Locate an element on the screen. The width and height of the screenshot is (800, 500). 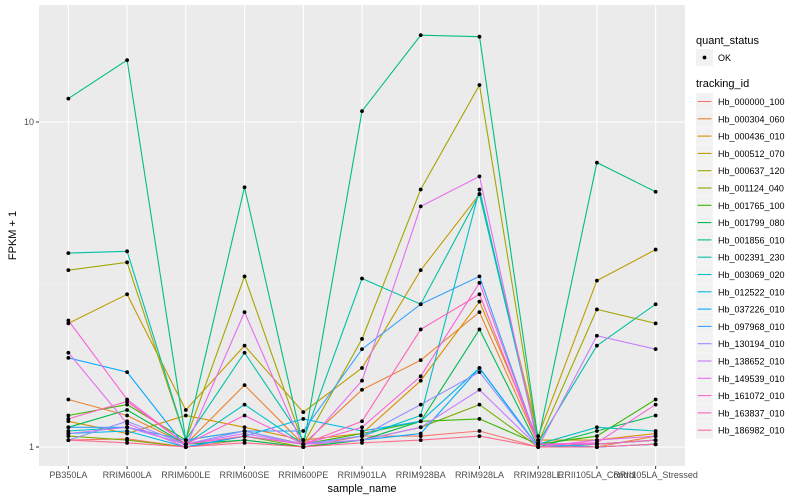
legend-label-Hb_097968_010: Hb_097968_010 is located at coordinates (751, 327).